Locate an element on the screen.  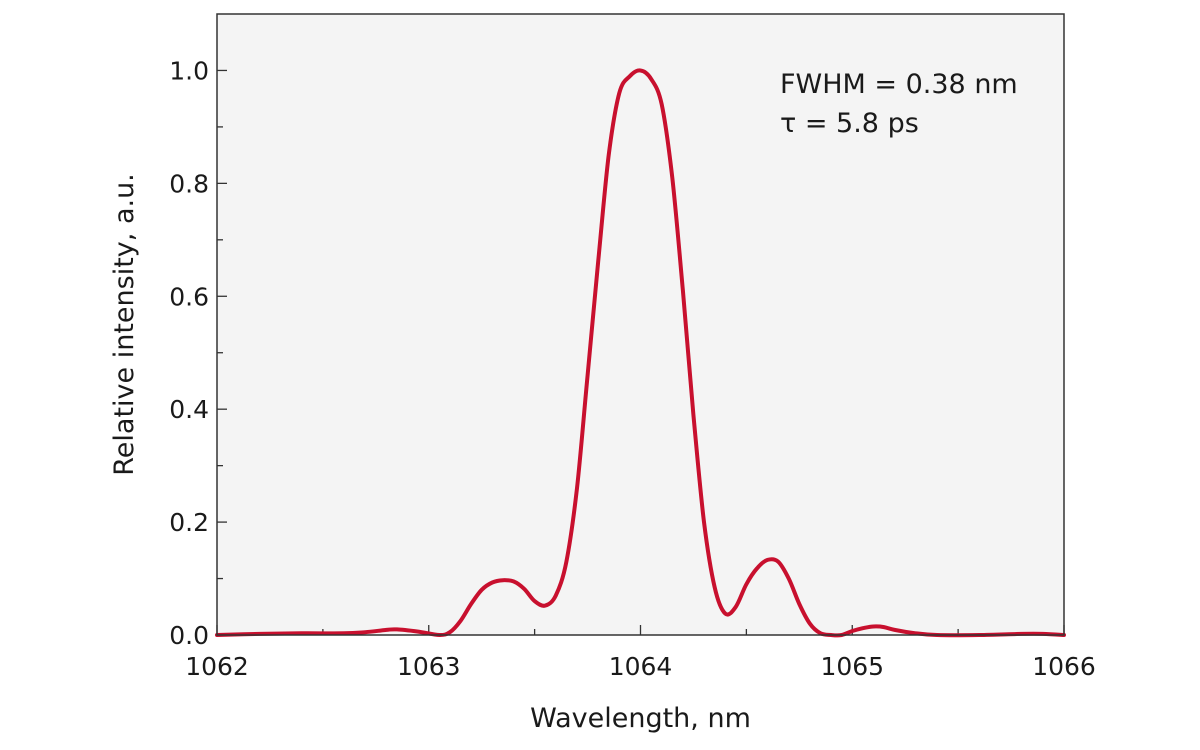
x-axis-title: Wavelength, nm is located at coordinates (640, 718).